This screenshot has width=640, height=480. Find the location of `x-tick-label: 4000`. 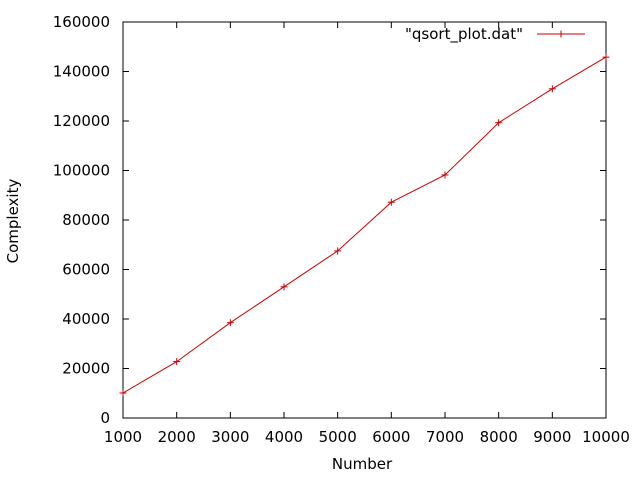

x-tick-label: 4000 is located at coordinates (284, 437).